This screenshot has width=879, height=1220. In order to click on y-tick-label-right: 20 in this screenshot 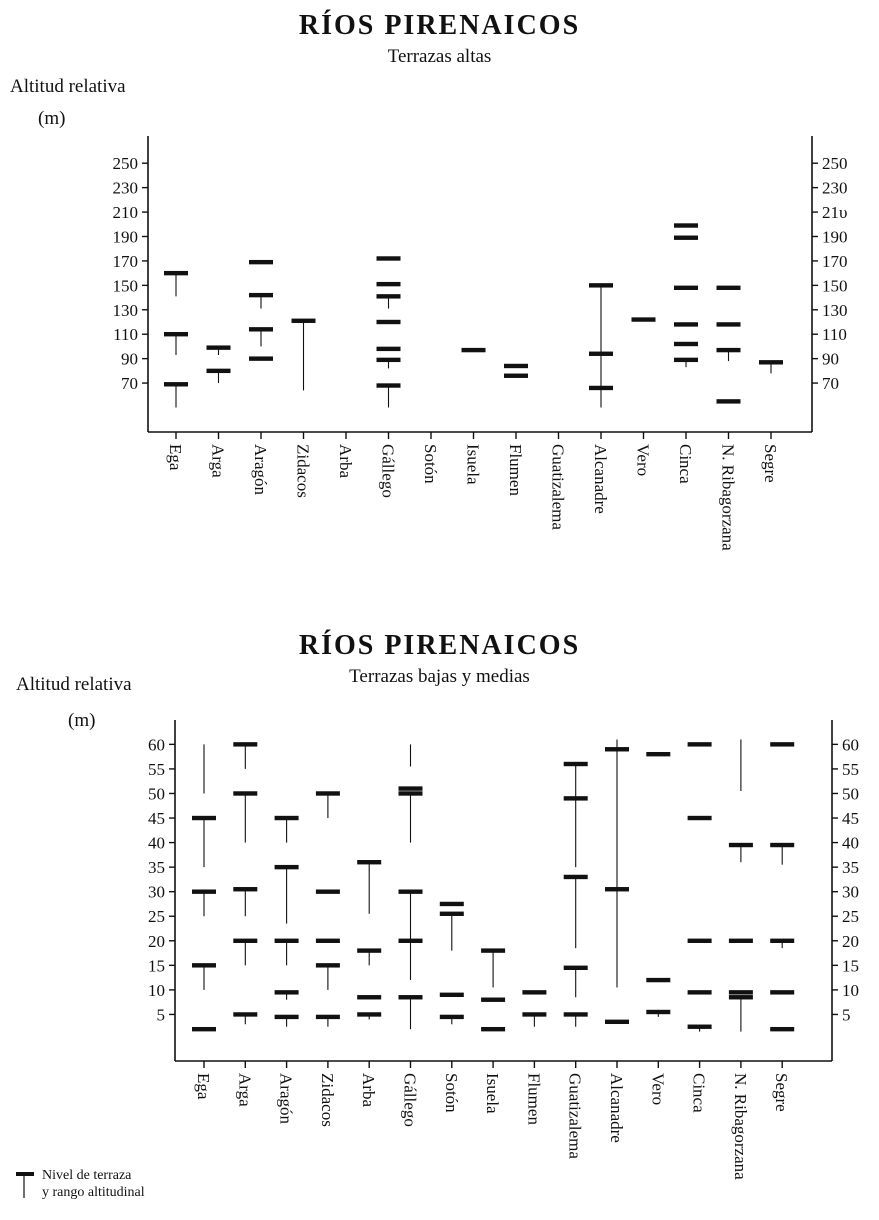, I will do `click(850, 941)`.